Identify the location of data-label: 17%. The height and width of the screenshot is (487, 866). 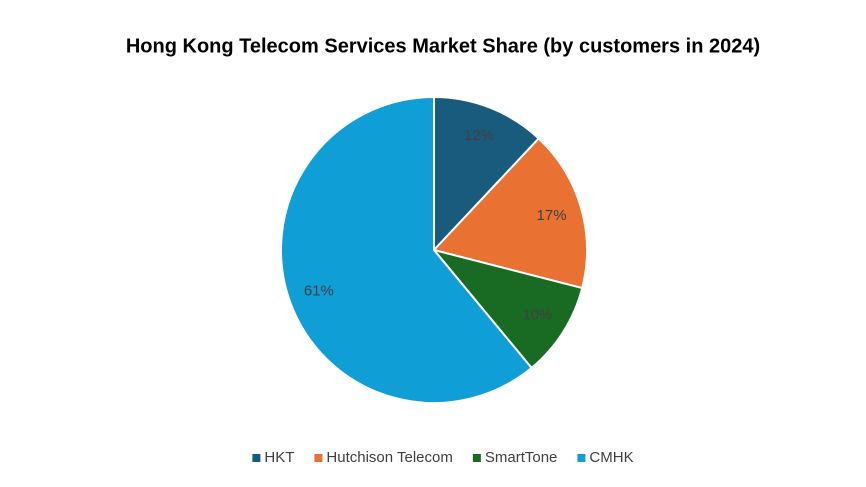
(552, 215).